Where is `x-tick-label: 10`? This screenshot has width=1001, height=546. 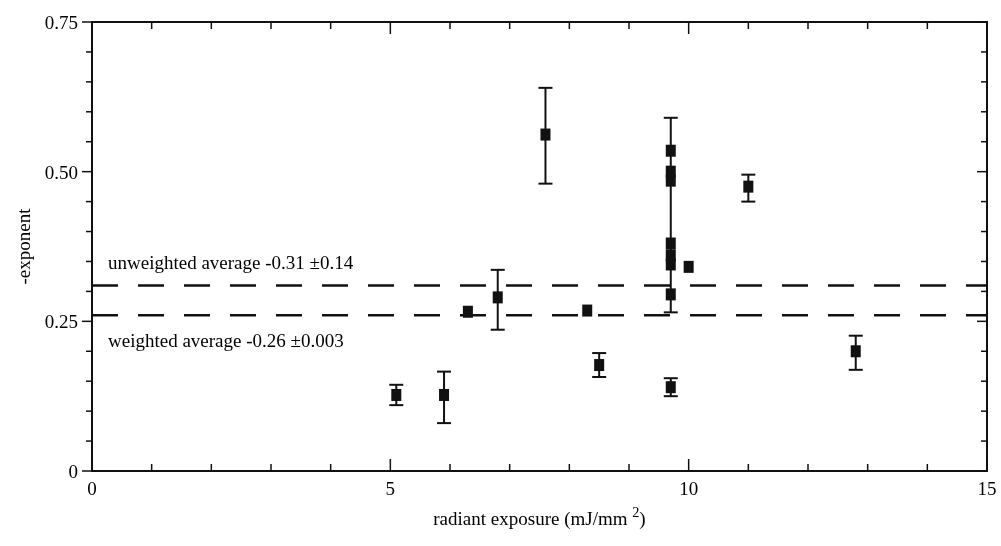 x-tick-label: 10 is located at coordinates (689, 488).